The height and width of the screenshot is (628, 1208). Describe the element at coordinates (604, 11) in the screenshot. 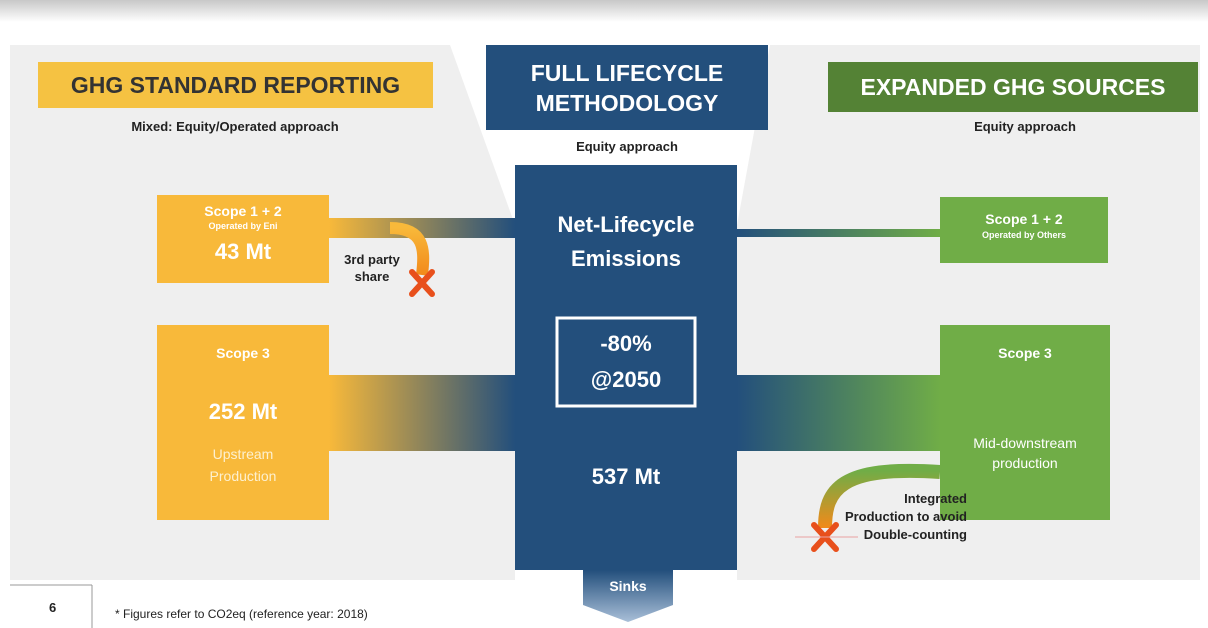

I see `top-bar` at that location.